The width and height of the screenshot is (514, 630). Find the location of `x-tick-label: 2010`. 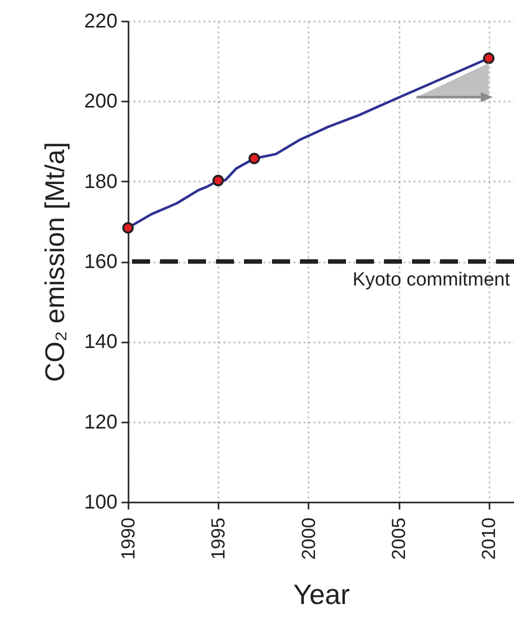

x-tick-label: 2010 is located at coordinates (489, 539).